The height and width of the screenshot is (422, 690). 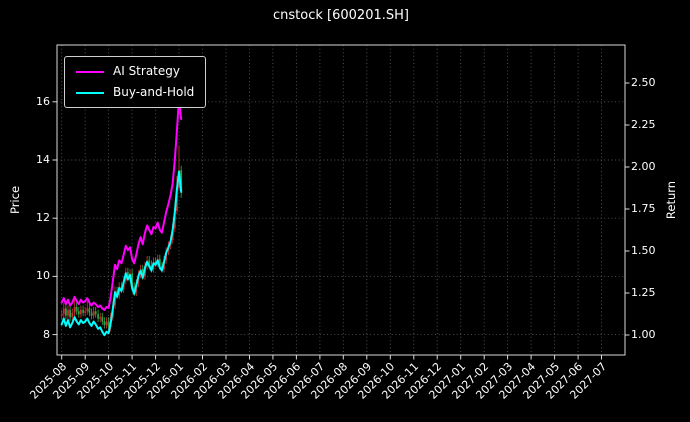 I want to click on legend-item-buy-and-hold: Buy-and-Hold, so click(x=135, y=92).